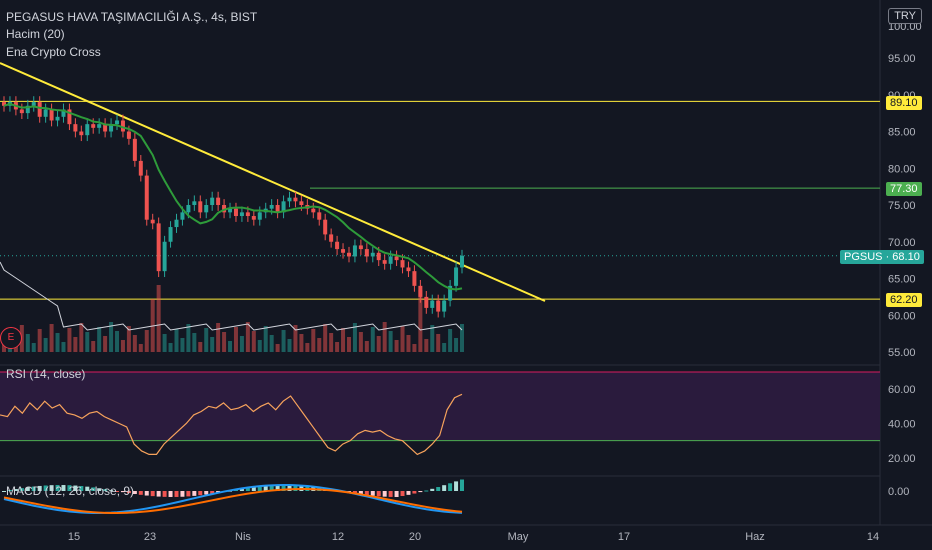 The height and width of the screenshot is (550, 932). What do you see at coordinates (902, 425) in the screenshot?
I see `rsi-tick: 40.00` at bounding box center [902, 425].